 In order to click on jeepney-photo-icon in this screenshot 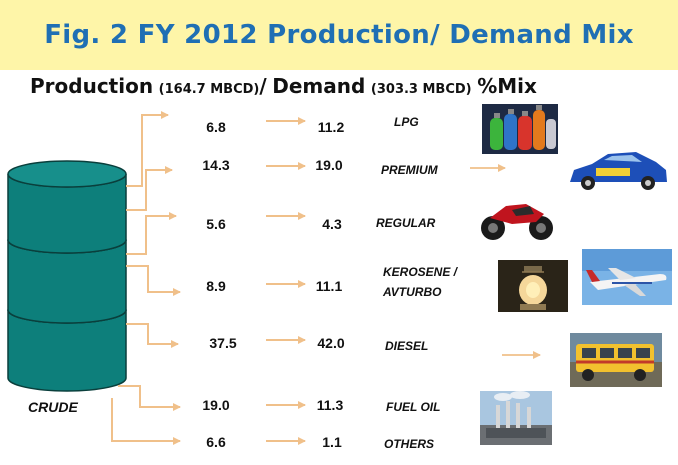, I will do `click(616, 360)`.